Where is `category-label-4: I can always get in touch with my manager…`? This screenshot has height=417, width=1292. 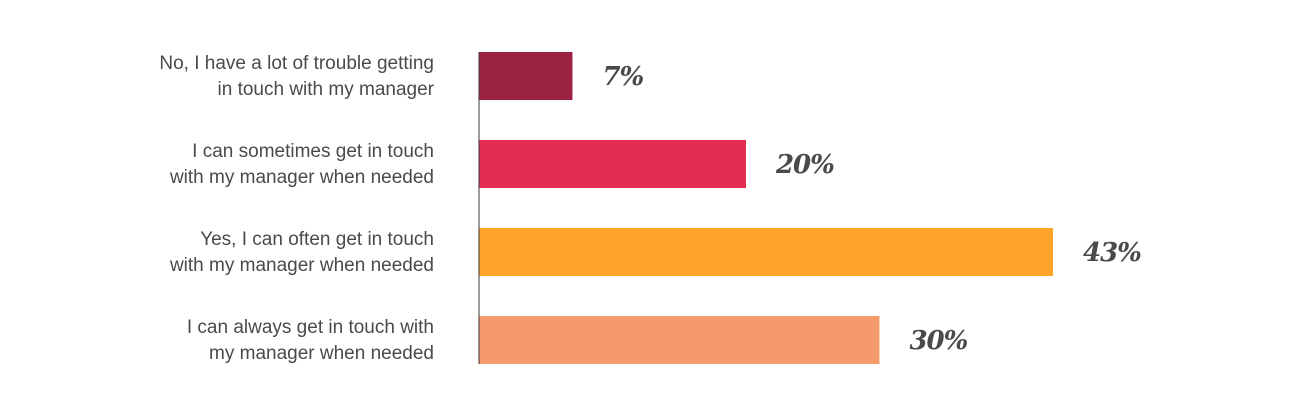
category-label-4: I can always get in touch with my manager… is located at coordinates (310, 340).